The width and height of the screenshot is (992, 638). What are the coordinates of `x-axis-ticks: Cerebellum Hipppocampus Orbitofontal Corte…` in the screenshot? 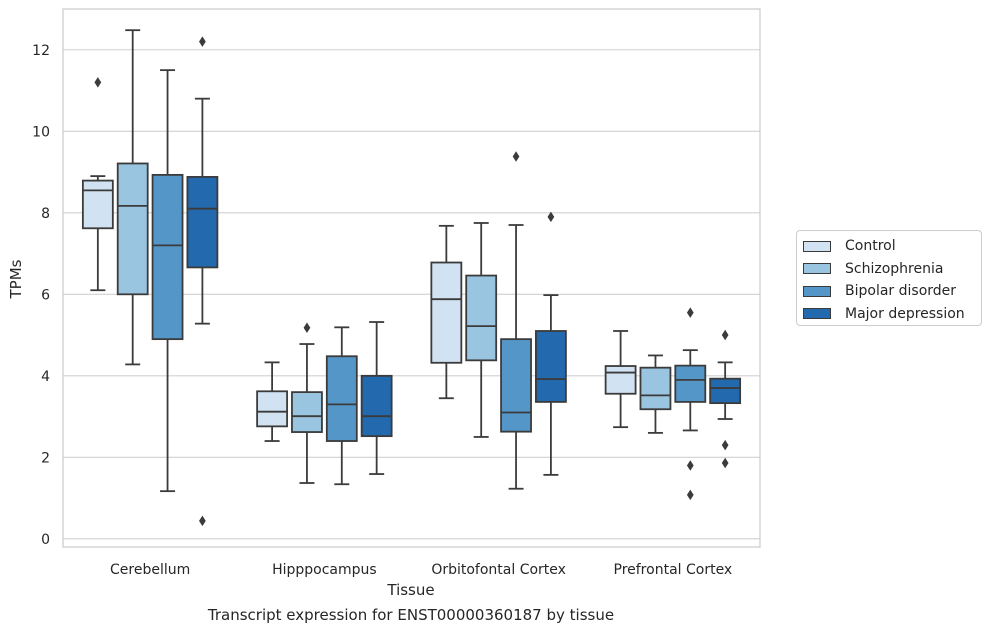 It's located at (421, 570).